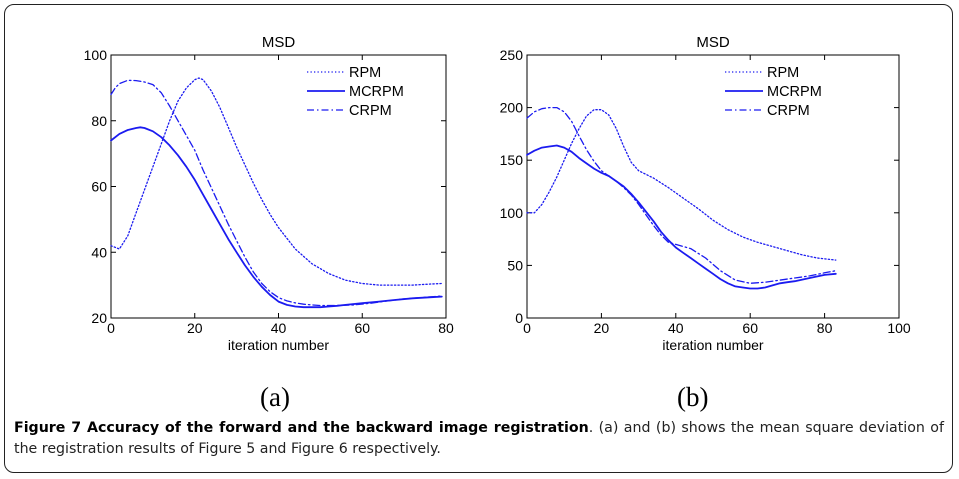  Describe the element at coordinates (99, 252) in the screenshot. I see `chart-a-ytick-label: 40` at that location.